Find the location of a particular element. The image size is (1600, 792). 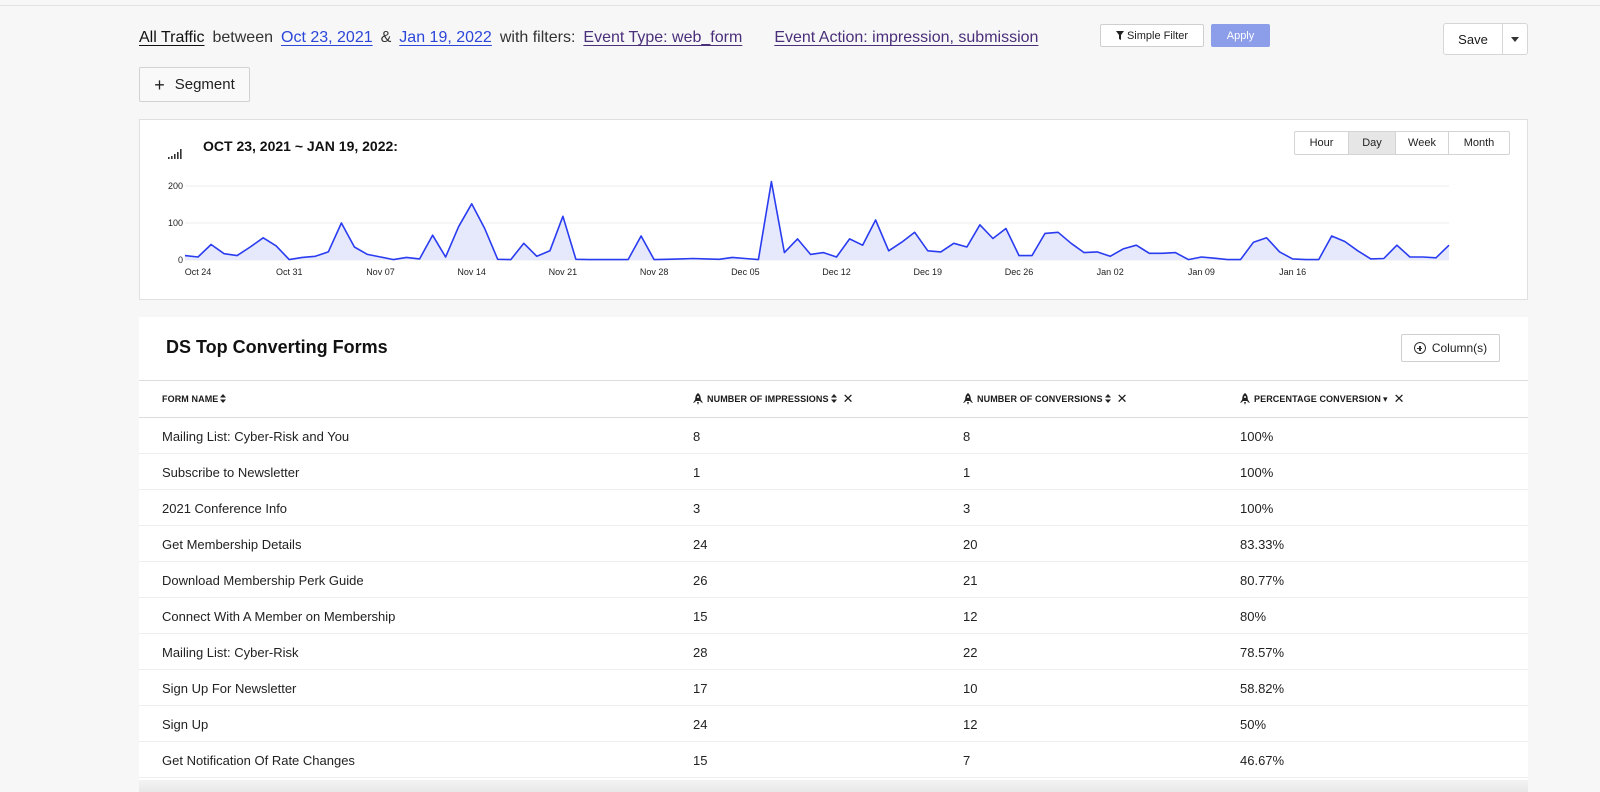

table-row: Sign Up 24 12 50% is located at coordinates (833, 724).